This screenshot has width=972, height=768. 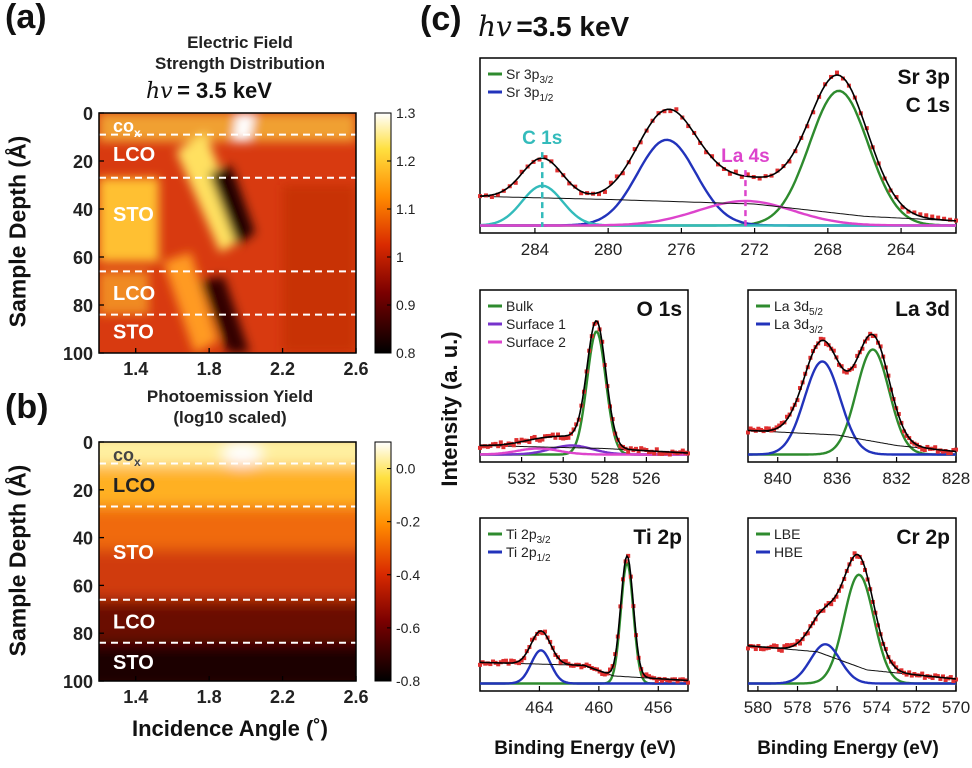 I want to click on white-spot, so click(x=242, y=454).